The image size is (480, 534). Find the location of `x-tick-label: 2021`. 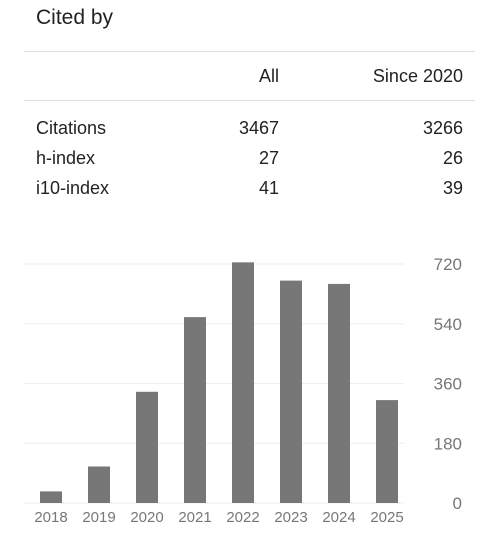

x-tick-label: 2021 is located at coordinates (194, 517).